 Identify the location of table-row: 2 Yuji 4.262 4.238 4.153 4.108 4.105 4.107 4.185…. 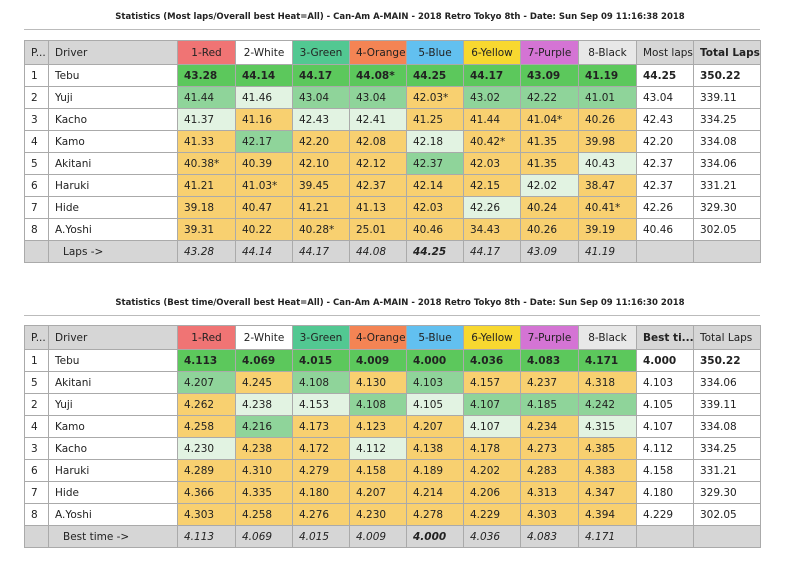
(392, 404).